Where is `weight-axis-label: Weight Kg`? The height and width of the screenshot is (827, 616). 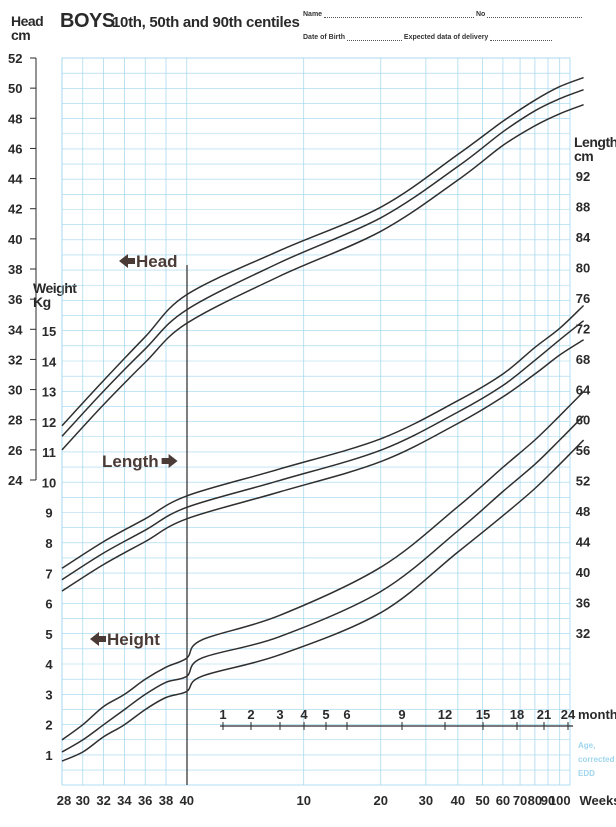
weight-axis-label: Weight Kg is located at coordinates (55, 295).